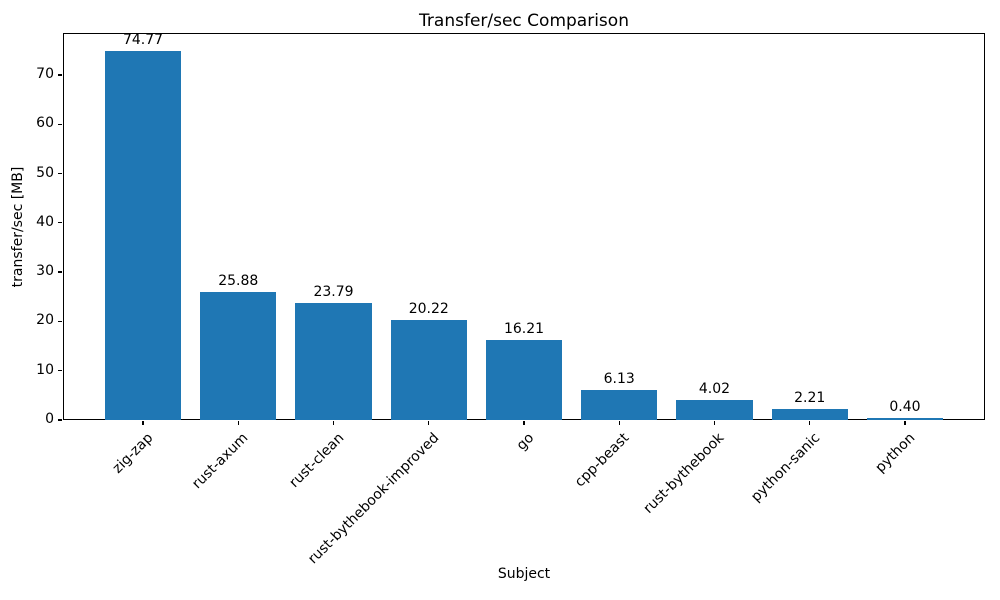  Describe the element at coordinates (619, 378) in the screenshot. I see `bar-value-label: 6.13` at that location.